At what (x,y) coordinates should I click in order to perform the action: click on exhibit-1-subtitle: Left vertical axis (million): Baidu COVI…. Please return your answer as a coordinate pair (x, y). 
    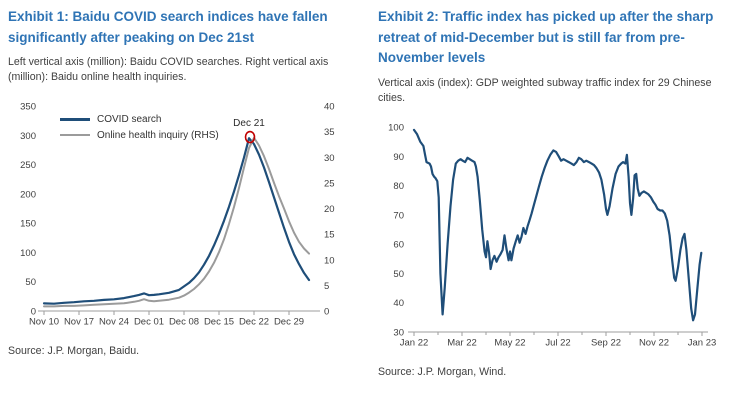
    Looking at the image, I should click on (168, 70).